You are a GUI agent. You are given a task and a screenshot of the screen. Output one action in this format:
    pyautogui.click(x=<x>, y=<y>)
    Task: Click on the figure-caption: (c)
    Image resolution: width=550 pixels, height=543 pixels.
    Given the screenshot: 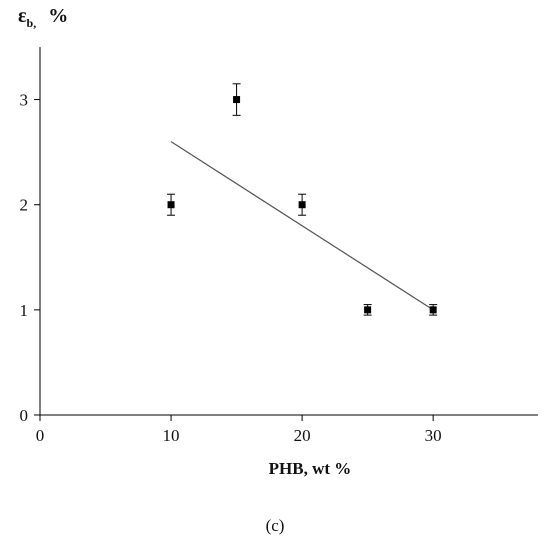 What is the action you would take?
    pyautogui.click(x=275, y=525)
    